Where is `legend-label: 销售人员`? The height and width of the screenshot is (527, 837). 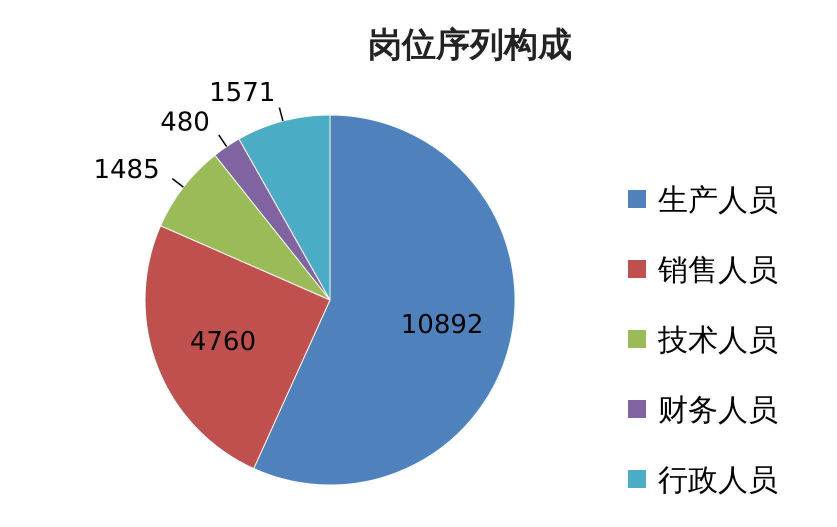 legend-label: 销售人员 is located at coordinates (717, 270).